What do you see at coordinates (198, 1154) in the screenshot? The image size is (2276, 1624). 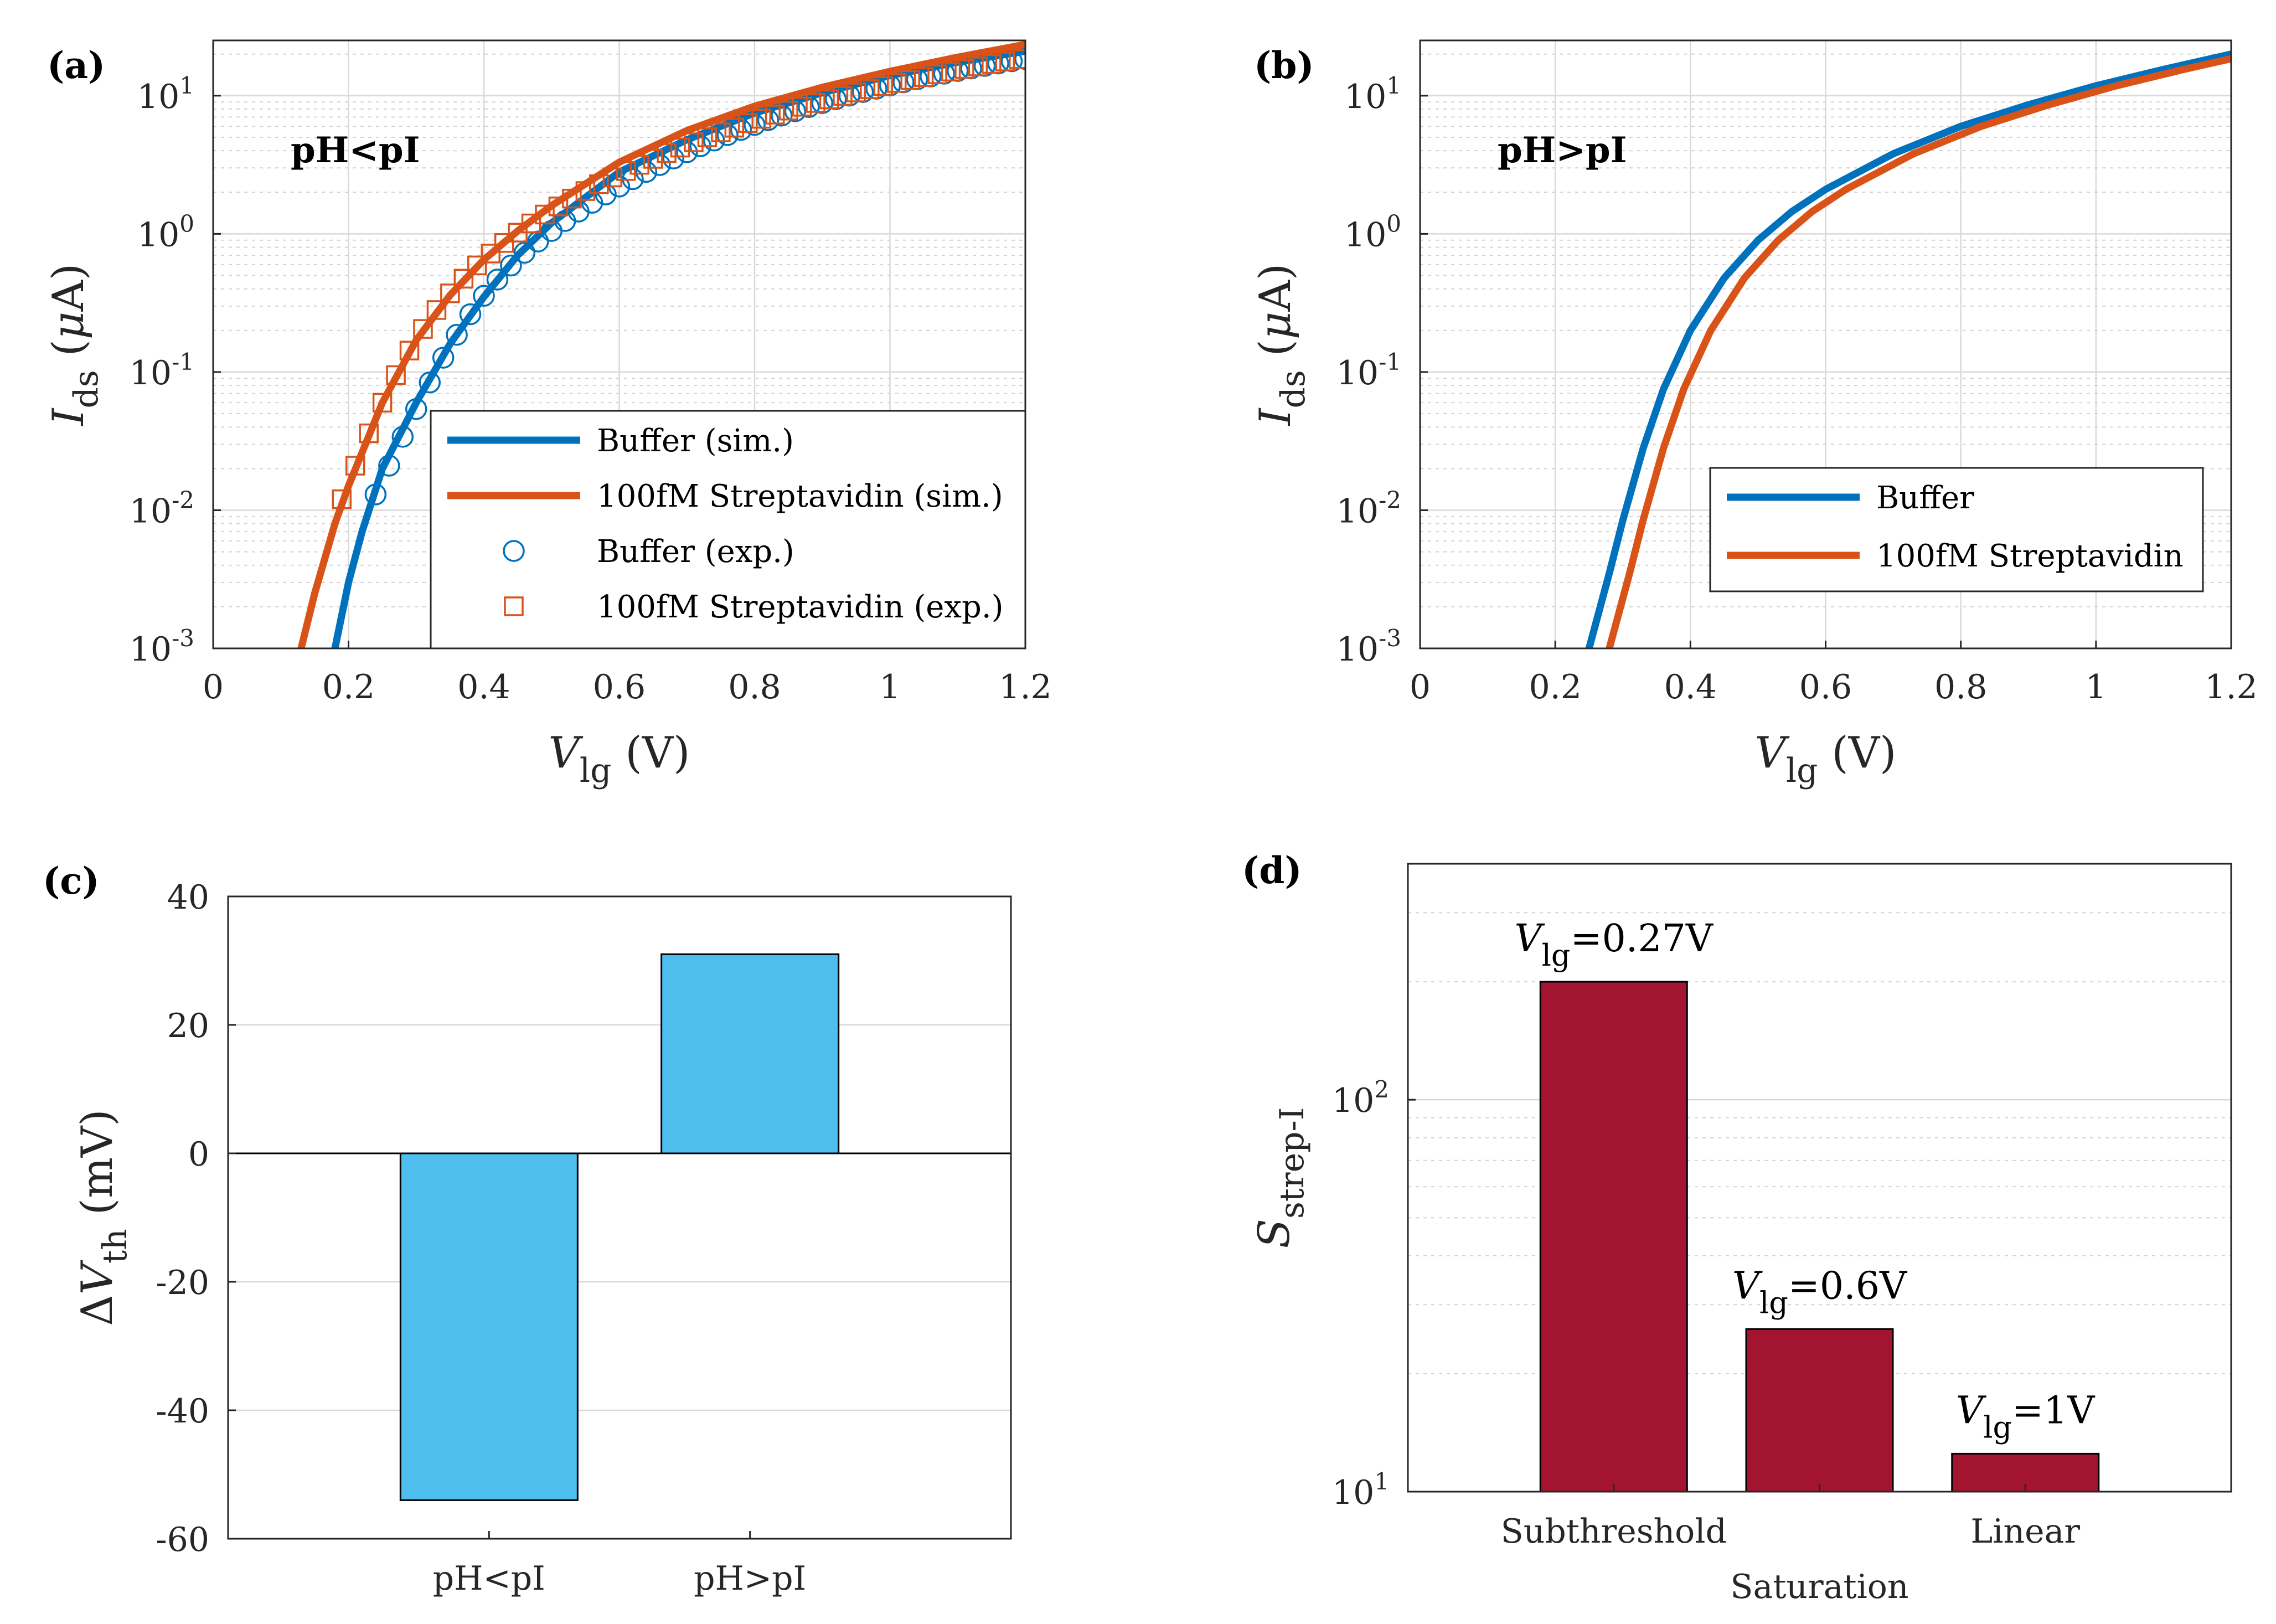 I see `y-tick-label: 0` at bounding box center [198, 1154].